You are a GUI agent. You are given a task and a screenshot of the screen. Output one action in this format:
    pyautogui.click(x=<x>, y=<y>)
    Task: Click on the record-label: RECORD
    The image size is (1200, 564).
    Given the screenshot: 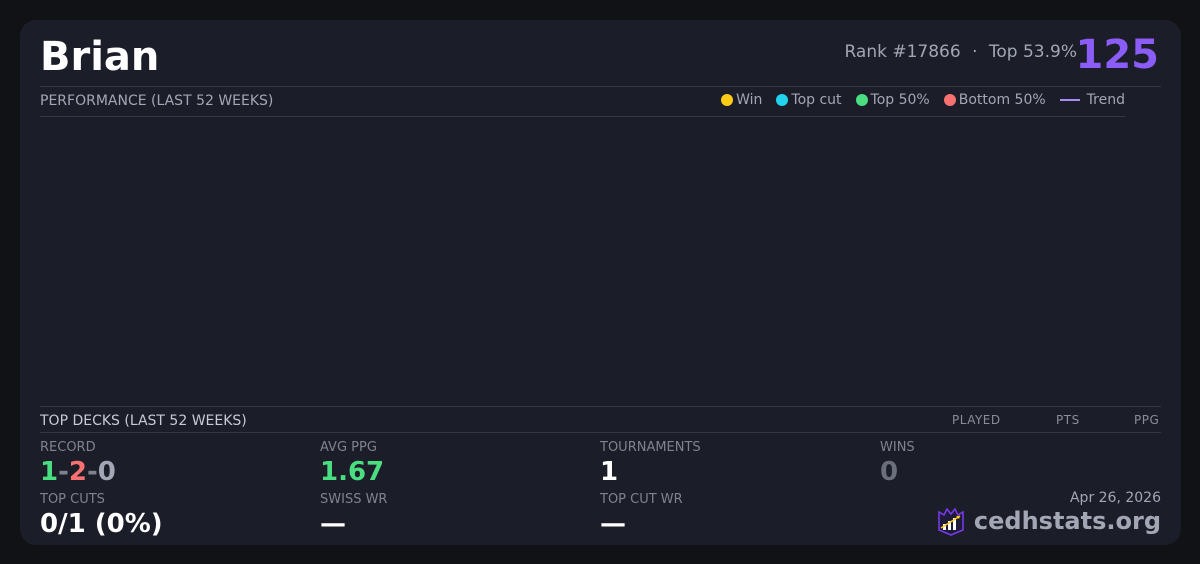 What is the action you would take?
    pyautogui.click(x=68, y=447)
    